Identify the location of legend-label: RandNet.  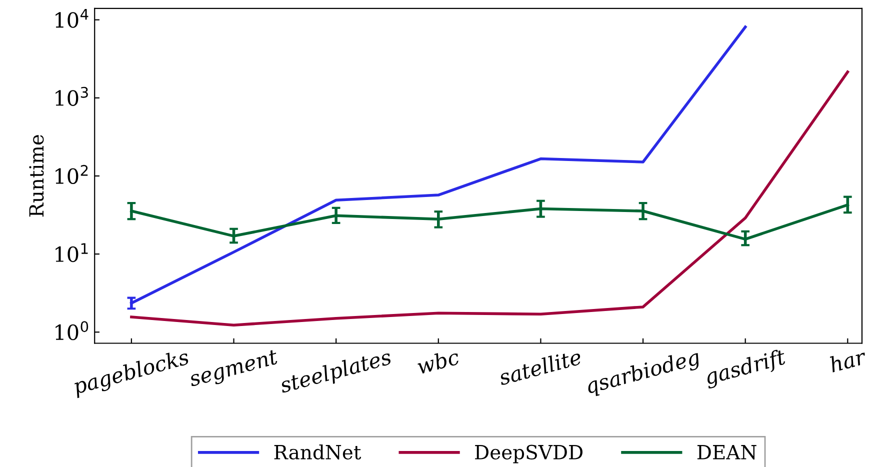
(318, 452).